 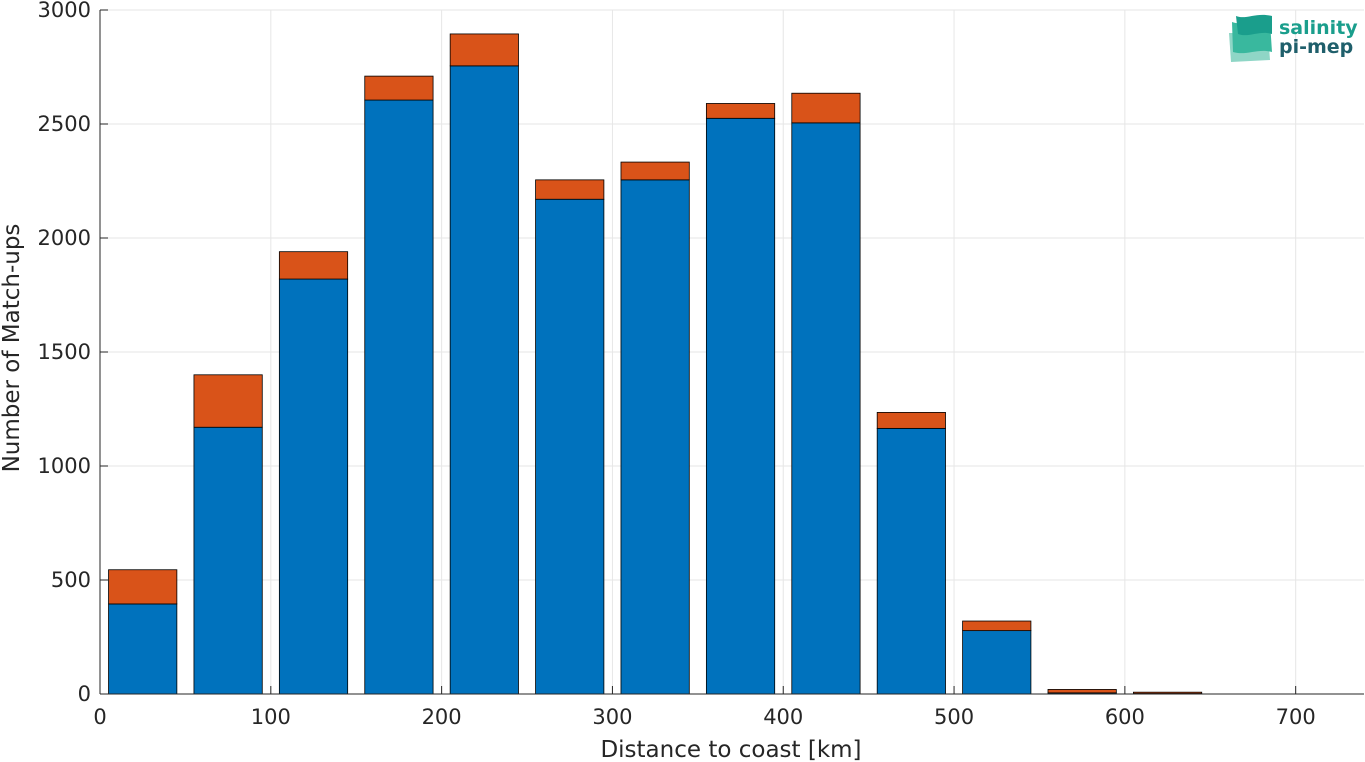 What do you see at coordinates (1296, 717) in the screenshot?
I see `x-tick-label: 700` at bounding box center [1296, 717].